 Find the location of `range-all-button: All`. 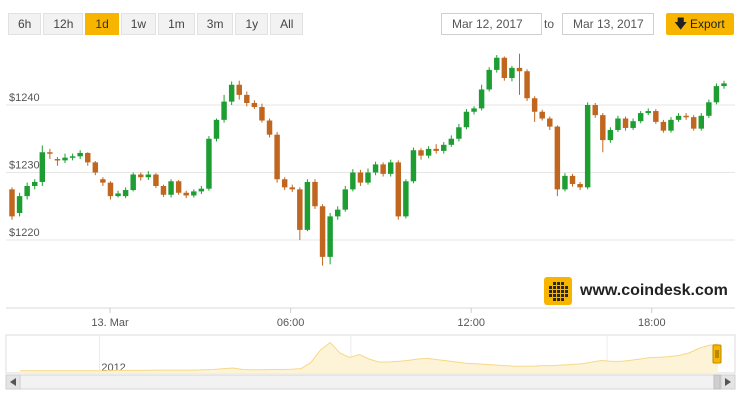

range-all-button: All is located at coordinates (287, 24).